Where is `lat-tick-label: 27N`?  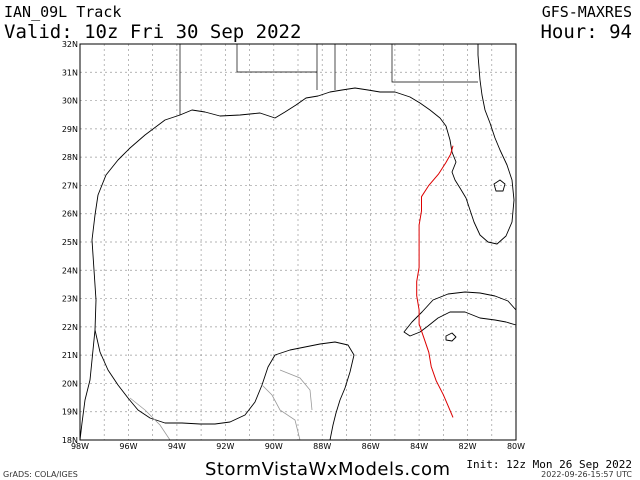
lat-tick-label: 27N is located at coordinates (70, 185).